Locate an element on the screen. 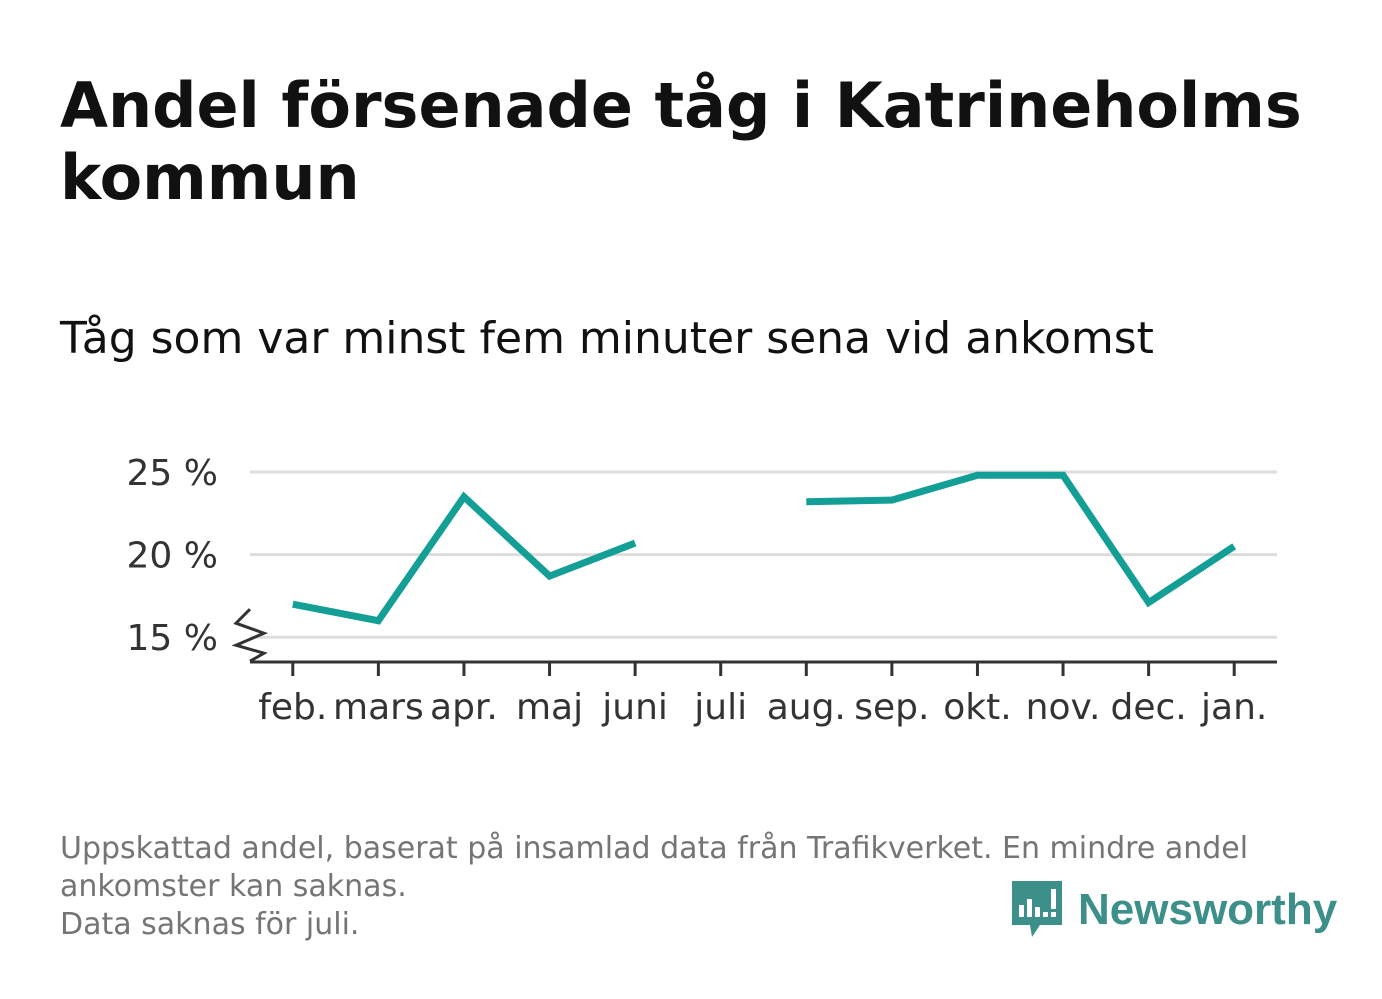 This screenshot has width=1382, height=999. gridlines is located at coordinates (763, 554).